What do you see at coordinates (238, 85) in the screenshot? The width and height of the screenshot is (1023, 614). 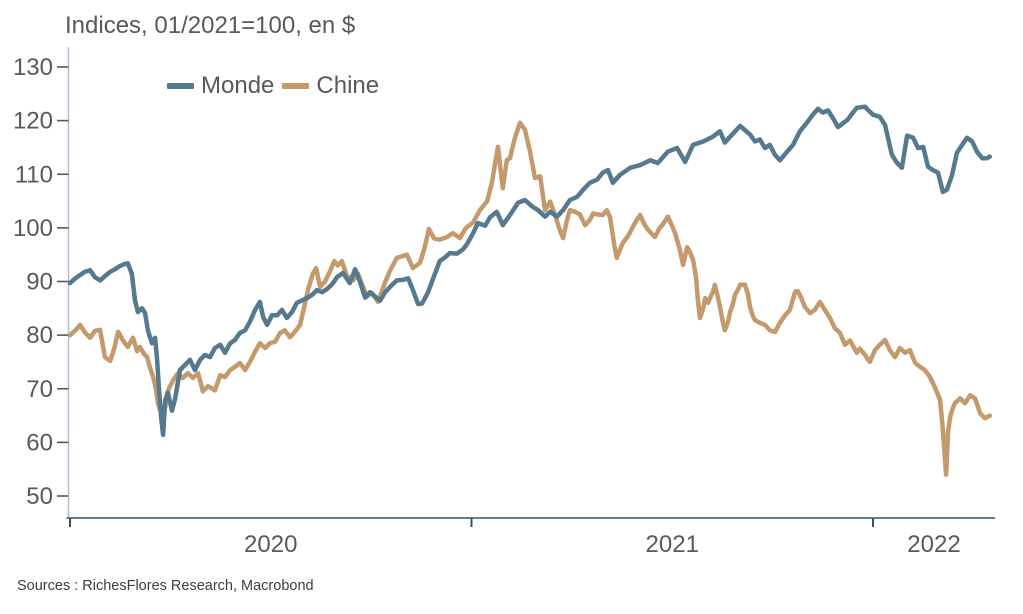 I see `legend-label-monde: Monde` at bounding box center [238, 85].